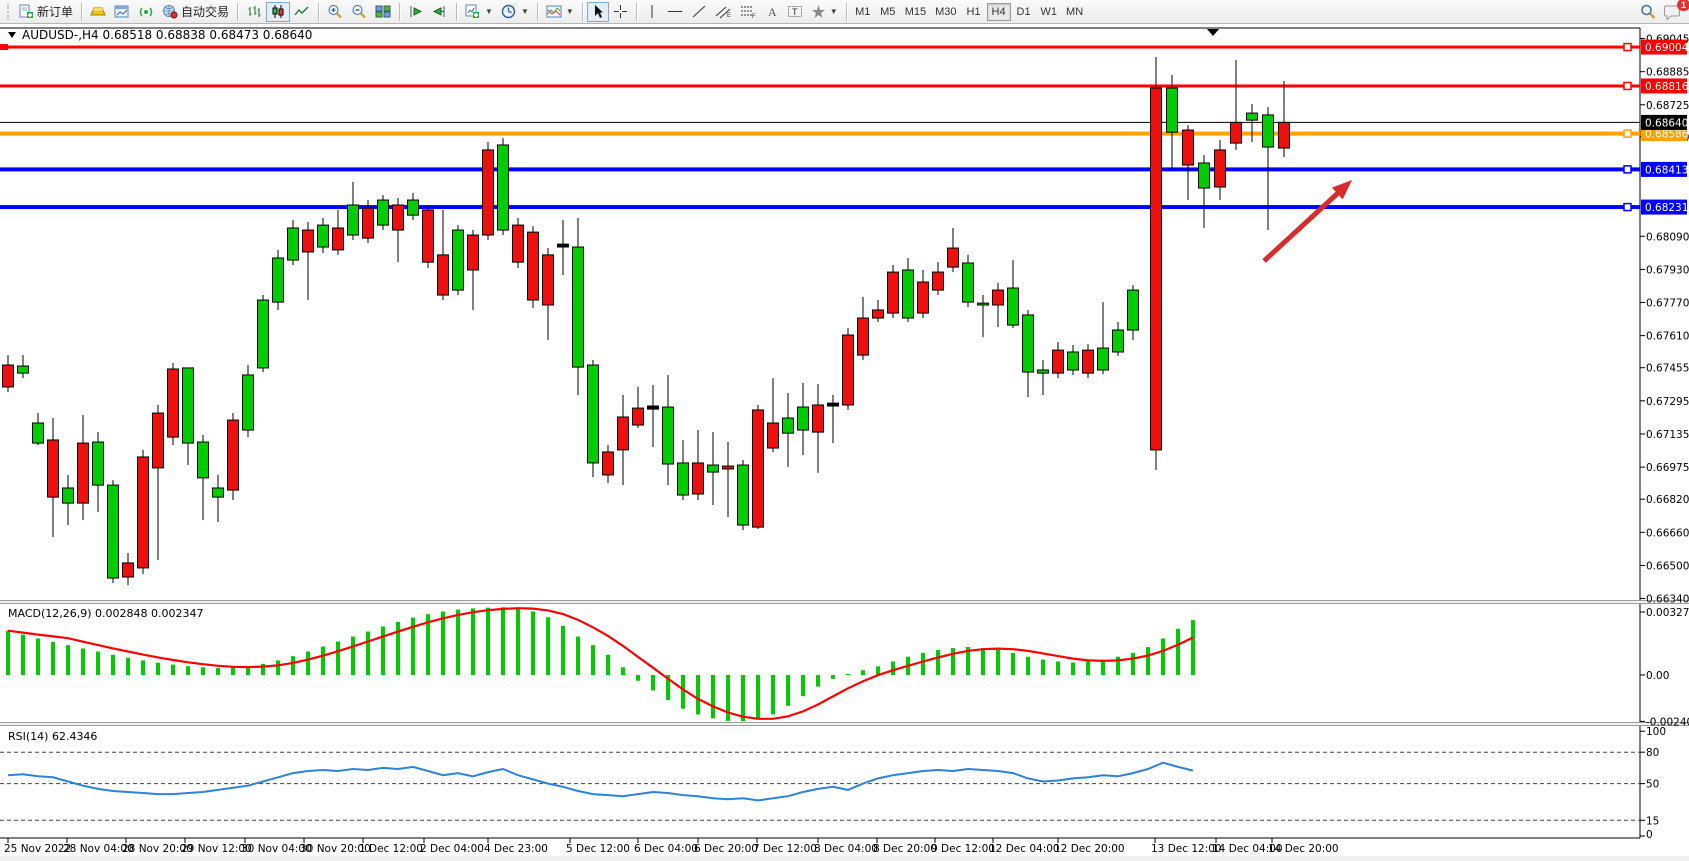 The image size is (1689, 861). I want to click on horizontal-line-icon, so click(674, 11).